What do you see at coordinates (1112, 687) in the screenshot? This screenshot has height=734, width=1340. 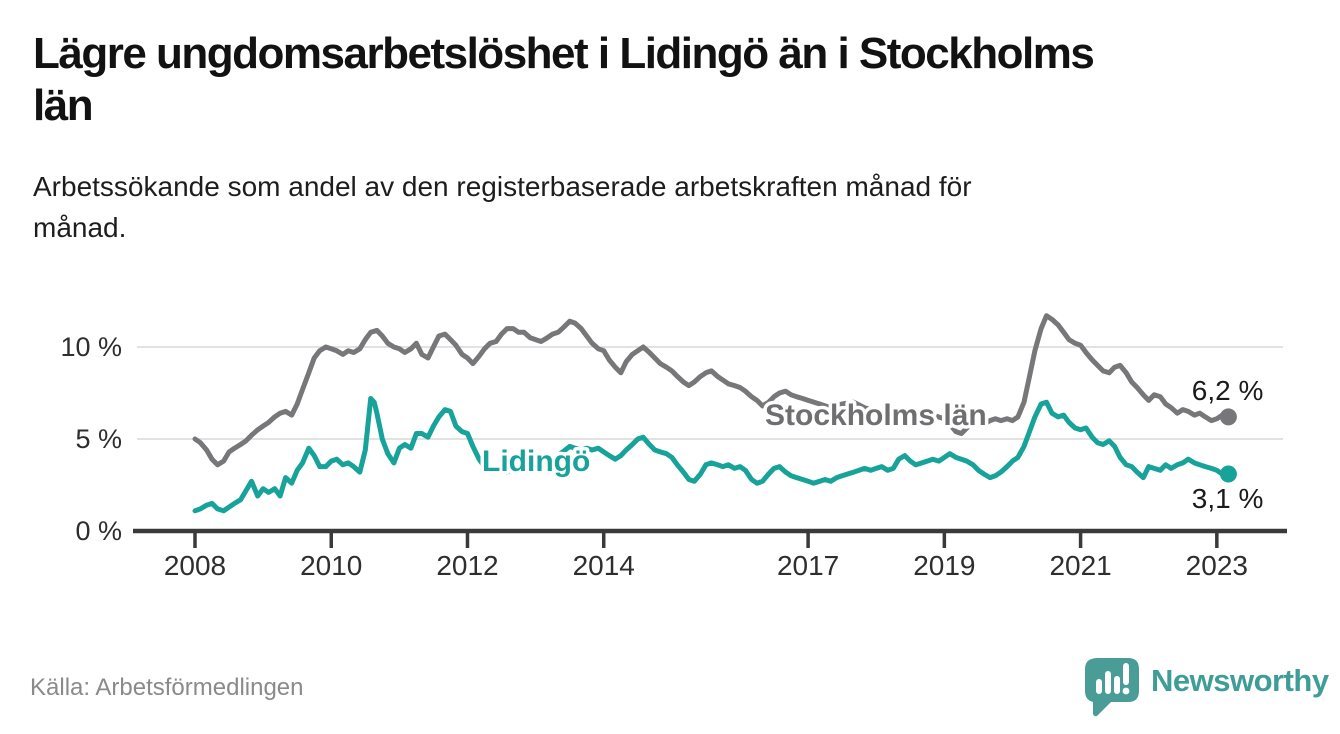 I see `newsworthy-logo-icon` at bounding box center [1112, 687].